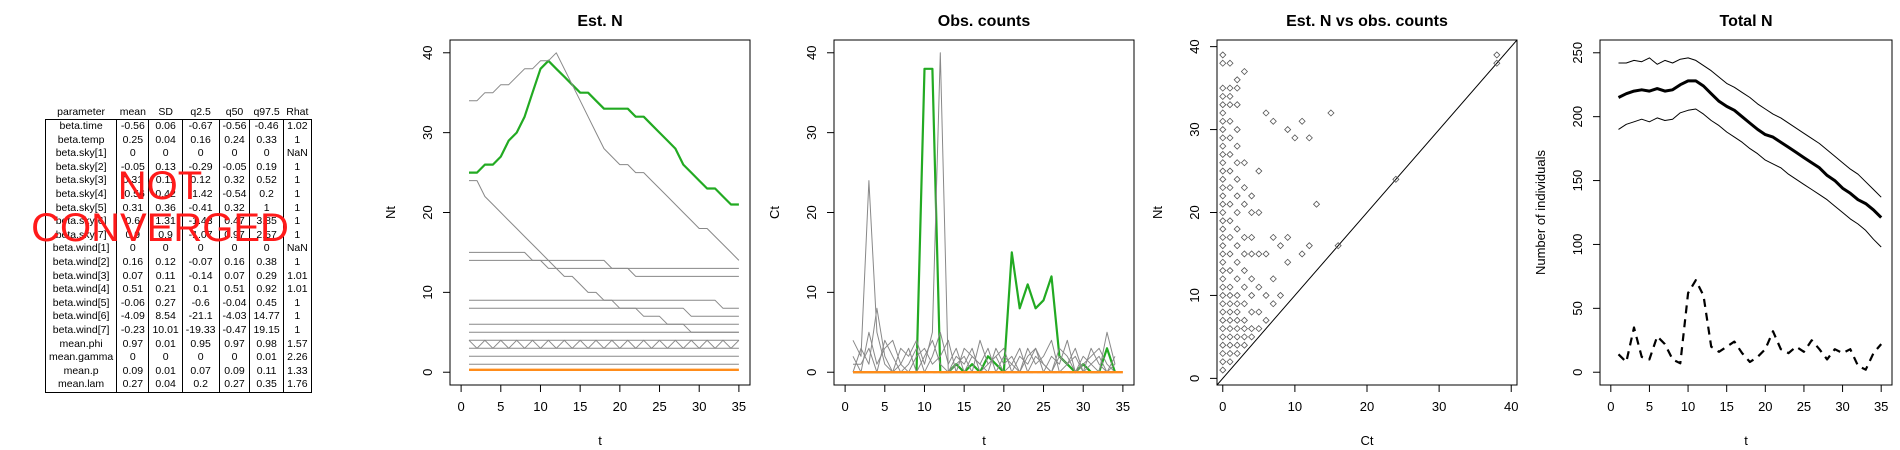  I want to click on parameter-value: 0.42, so click(165, 194).